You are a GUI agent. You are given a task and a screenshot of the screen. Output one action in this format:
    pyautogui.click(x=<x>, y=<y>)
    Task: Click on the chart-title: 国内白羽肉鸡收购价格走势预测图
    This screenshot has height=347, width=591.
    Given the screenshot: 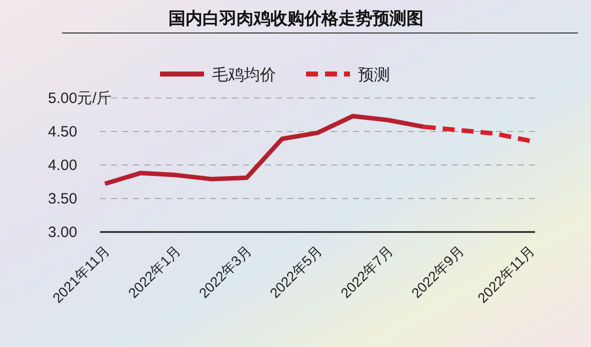 What is the action you would take?
    pyautogui.click(x=296, y=19)
    